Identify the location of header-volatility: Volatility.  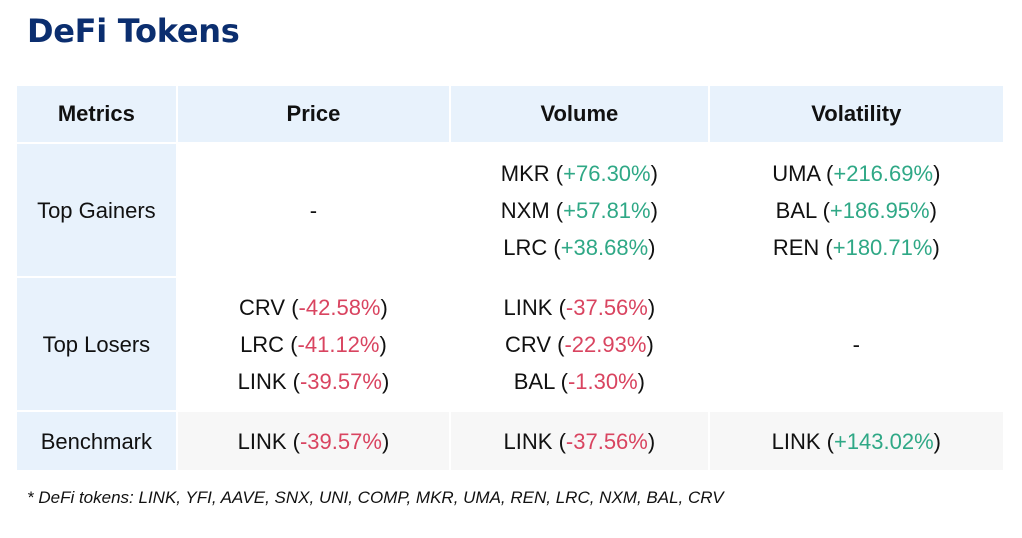
(856, 114).